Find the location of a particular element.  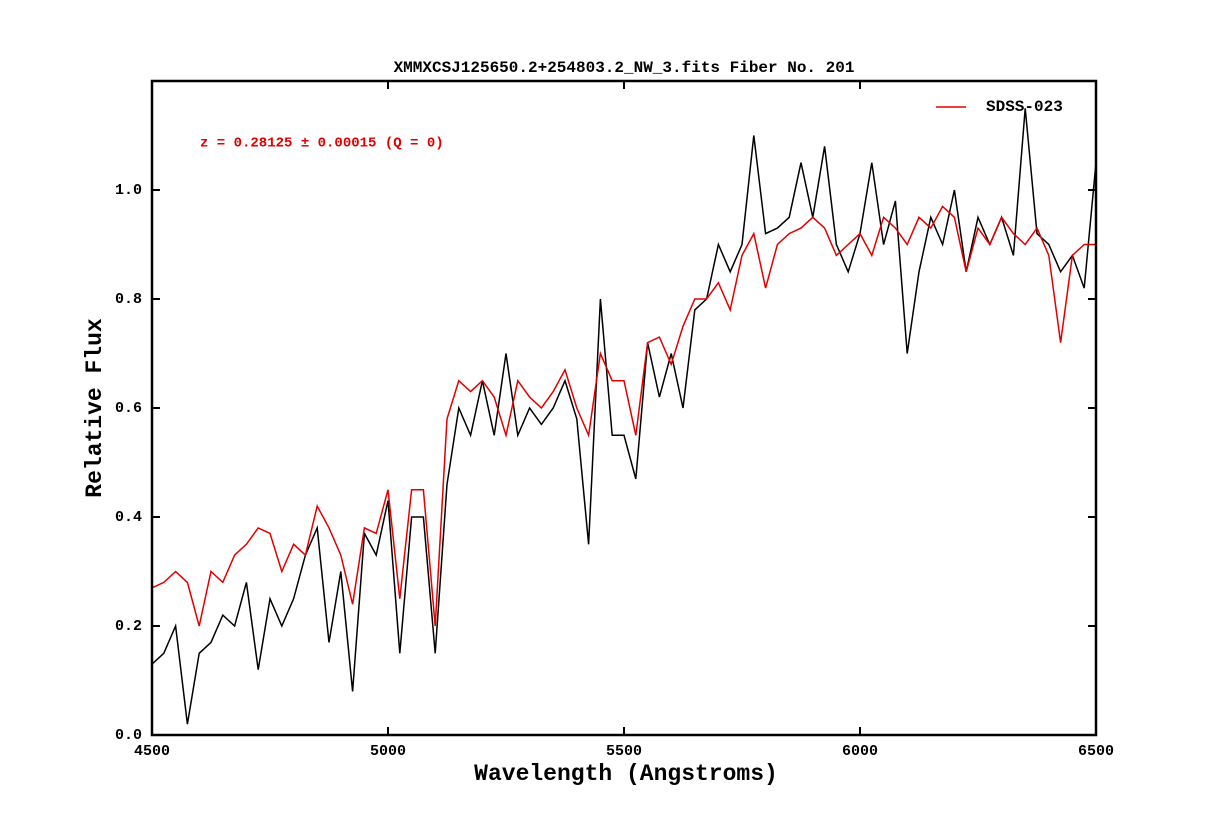

y-tick-label: 0.0 is located at coordinates (128, 735).